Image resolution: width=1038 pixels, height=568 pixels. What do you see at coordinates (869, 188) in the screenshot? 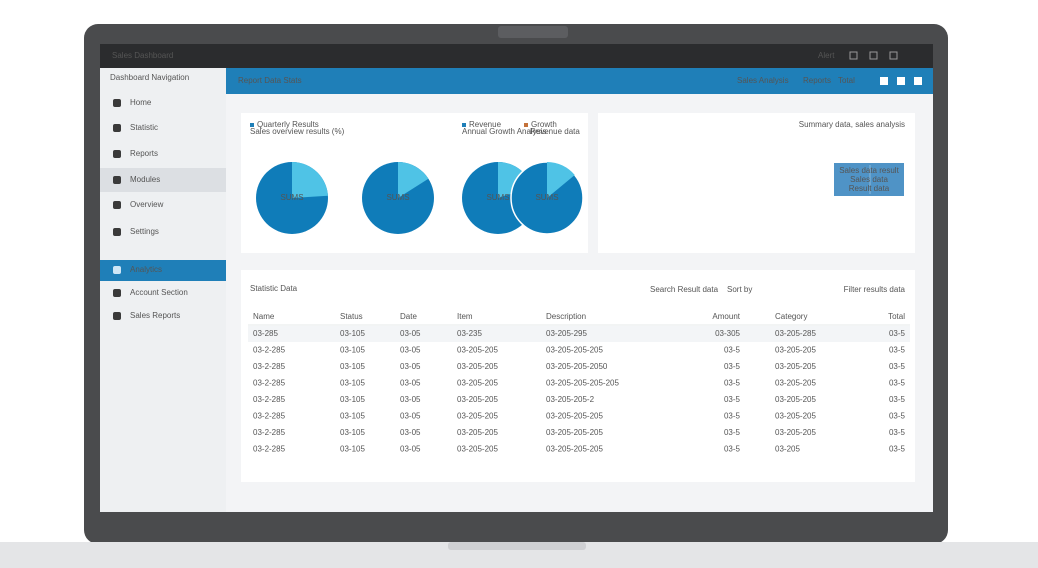
I see `summary-box-line: Result data` at bounding box center [869, 188].